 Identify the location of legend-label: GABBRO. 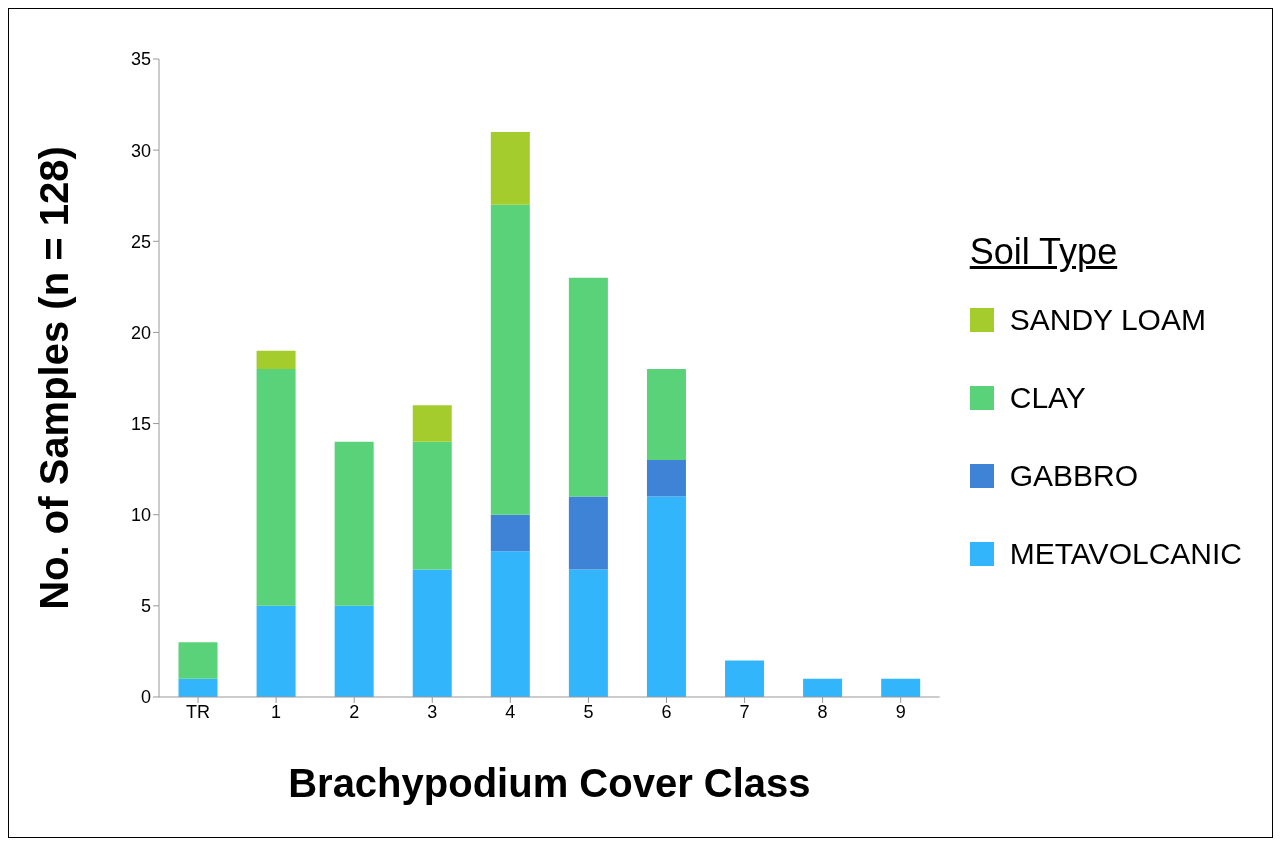
(1074, 476).